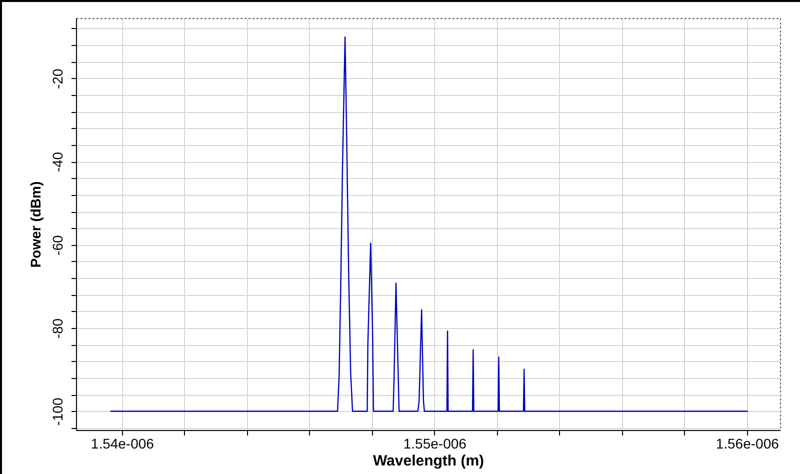 This screenshot has width=800, height=474. I want to click on x-tick-label: 1.54e-006, so click(122, 444).